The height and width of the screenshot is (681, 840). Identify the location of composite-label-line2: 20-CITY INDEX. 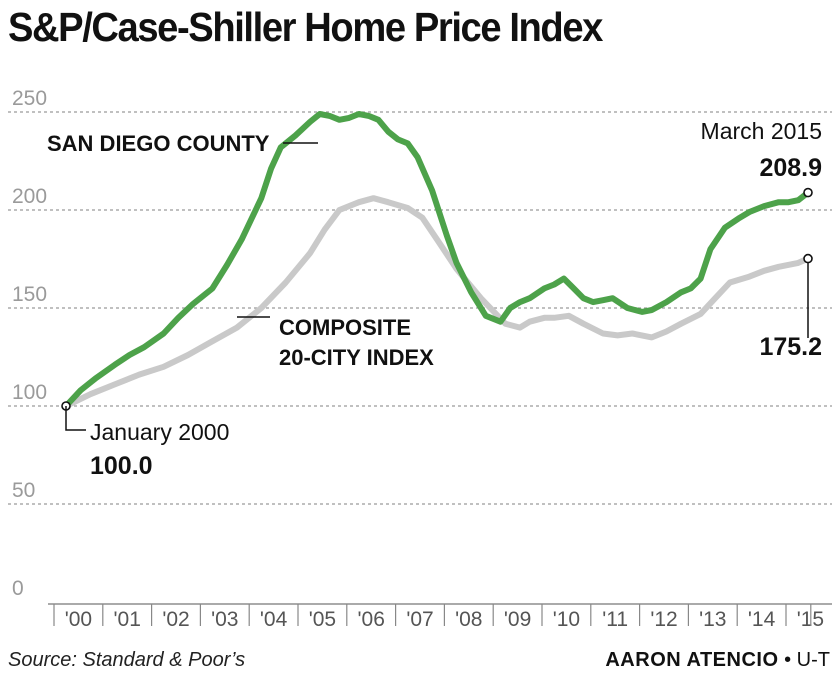
(356, 357).